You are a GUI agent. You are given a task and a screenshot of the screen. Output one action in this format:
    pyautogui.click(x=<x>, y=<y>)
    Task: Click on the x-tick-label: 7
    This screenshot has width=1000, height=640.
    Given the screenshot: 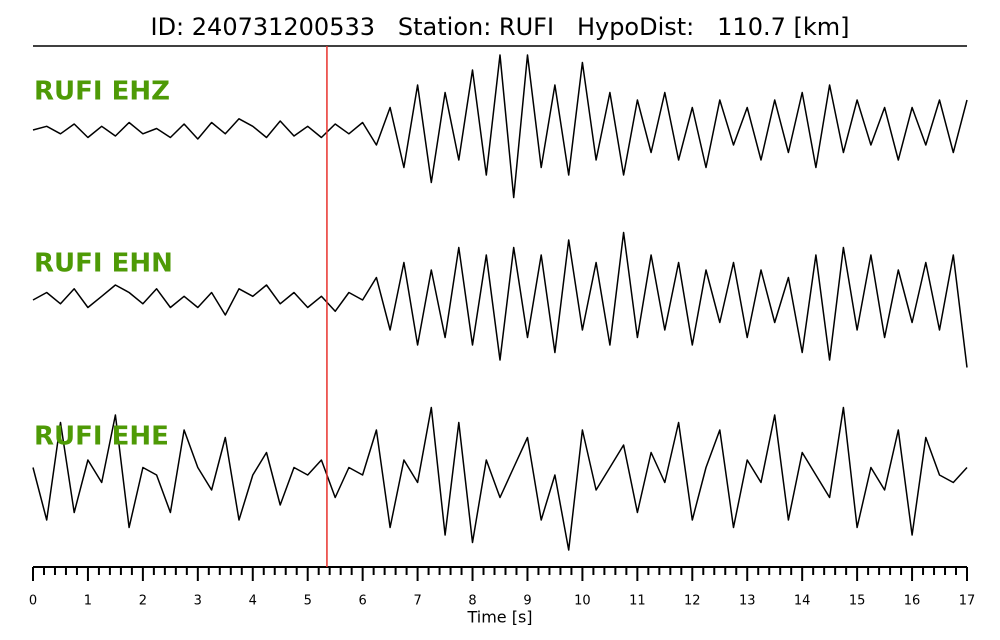 What is the action you would take?
    pyautogui.click(x=417, y=601)
    